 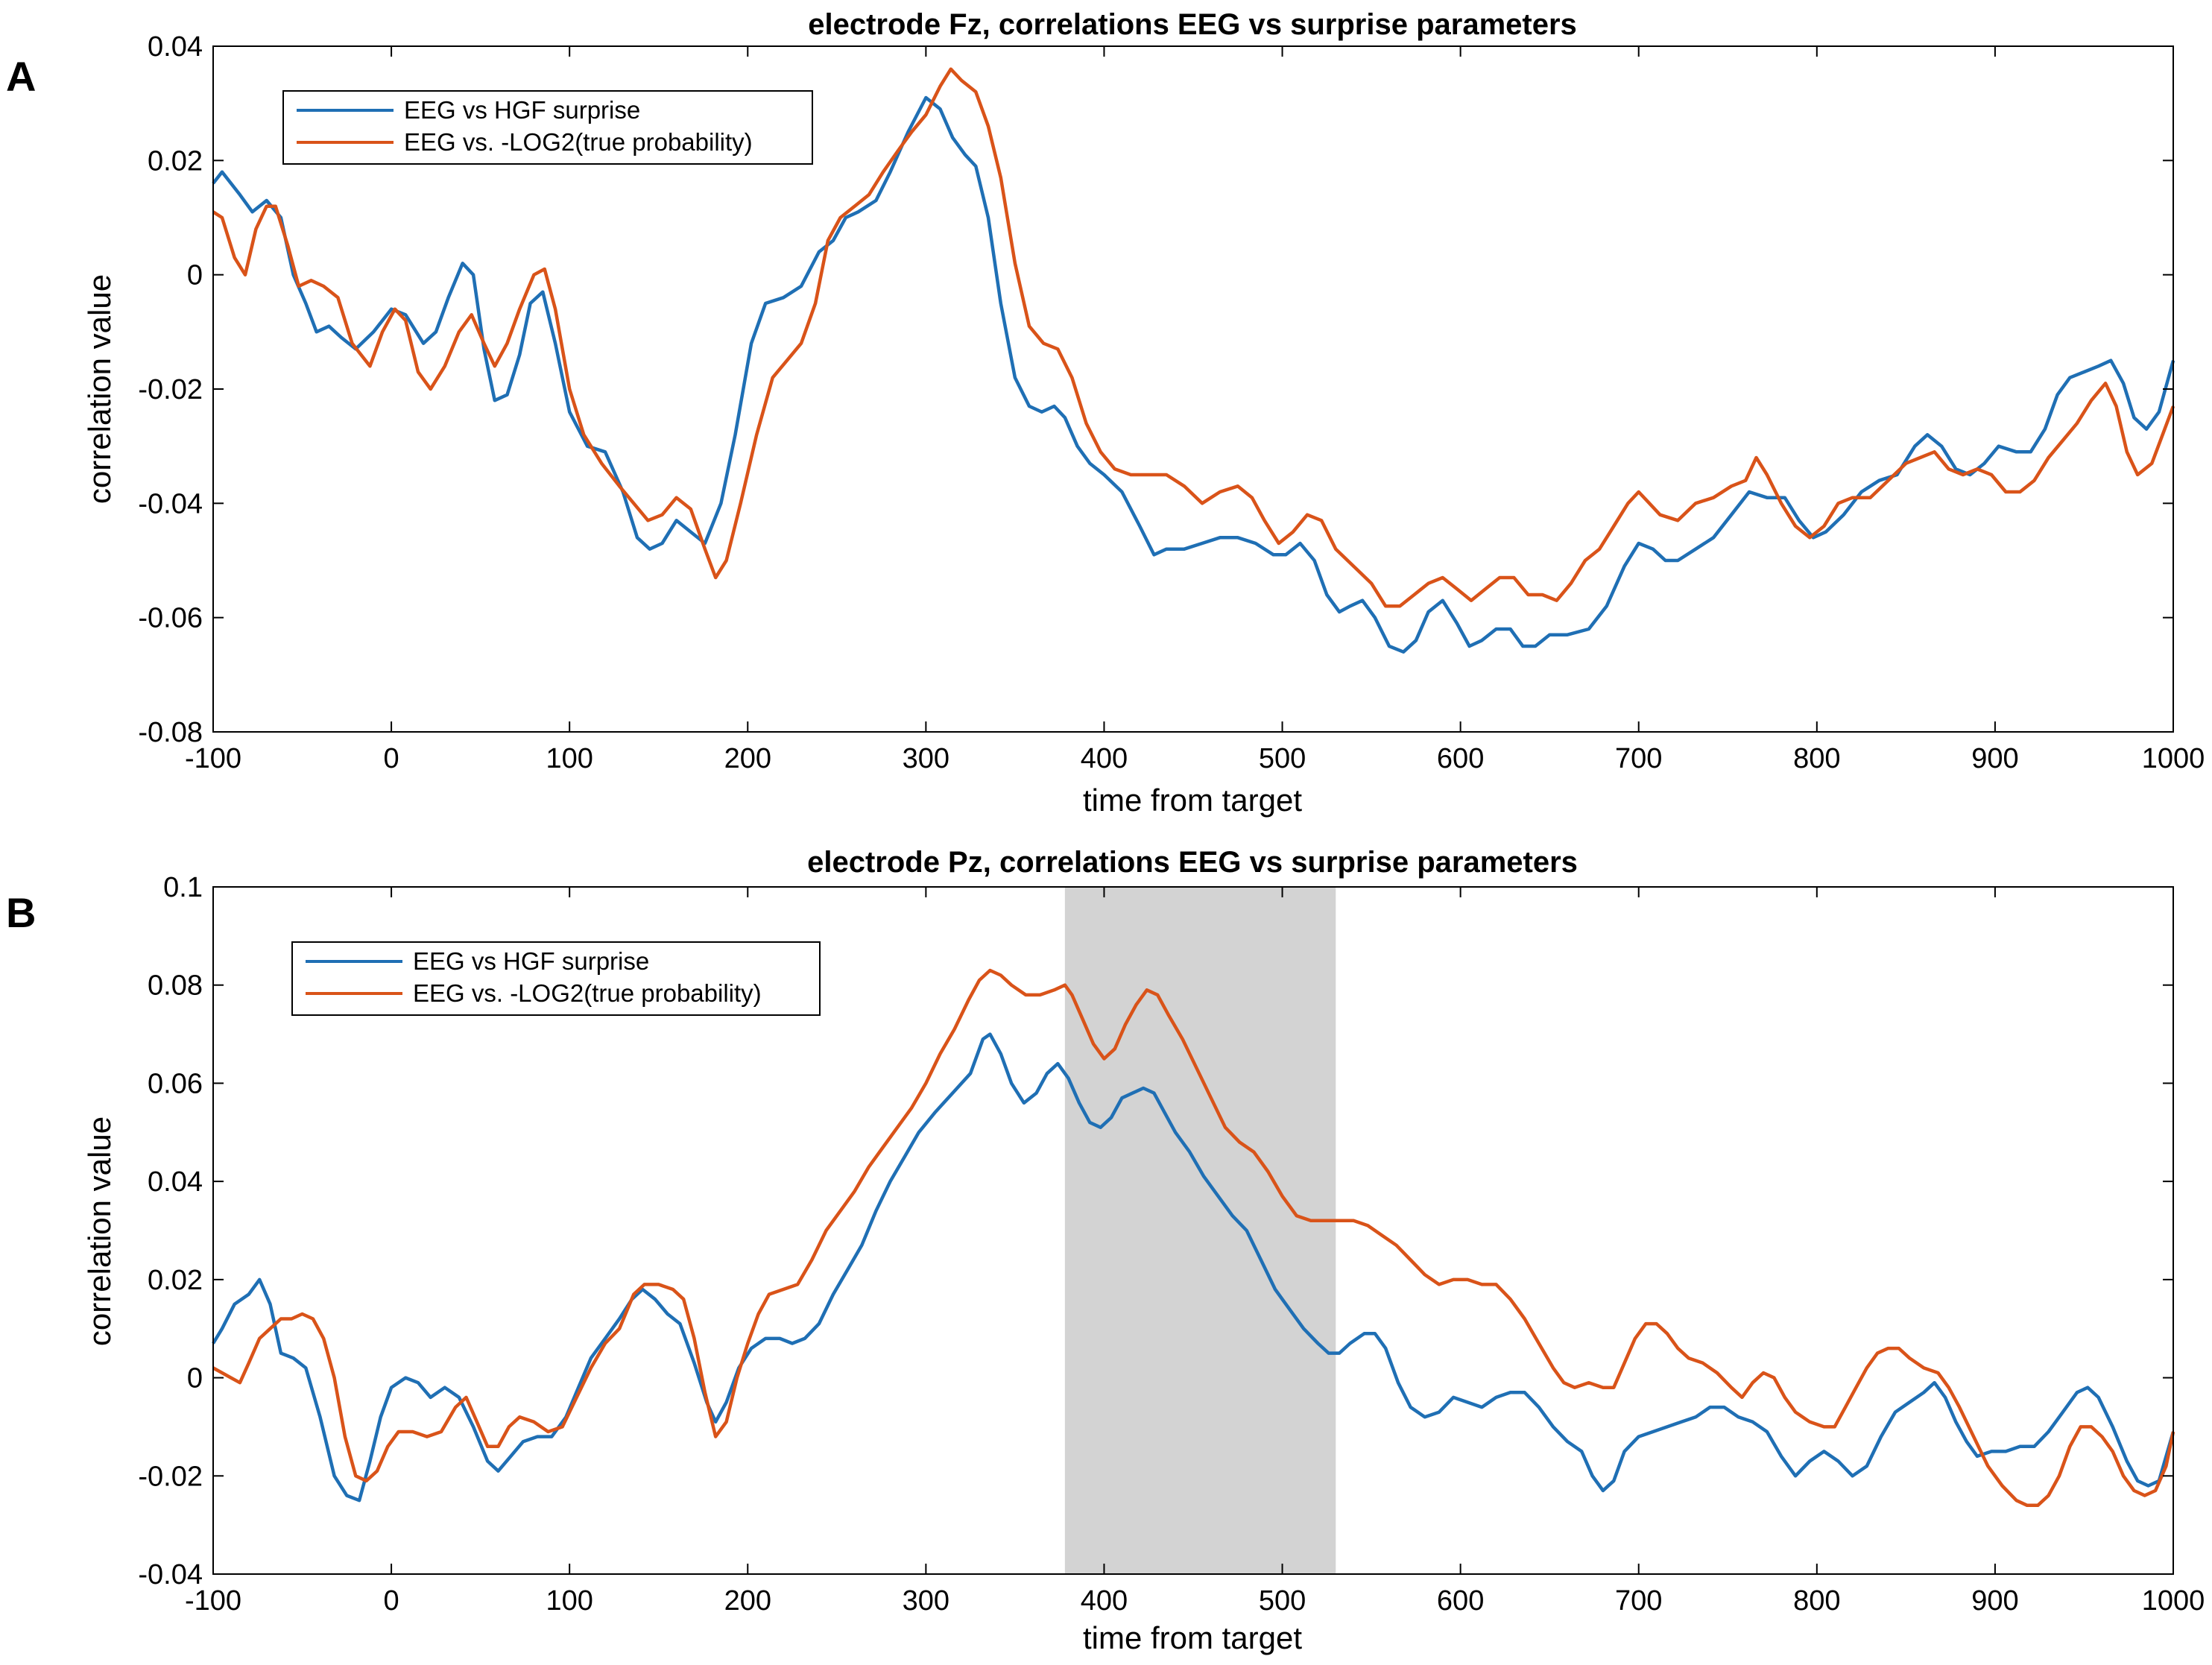 What do you see at coordinates (1192, 800) in the screenshot?
I see `panel-a-xlabel: time from target` at bounding box center [1192, 800].